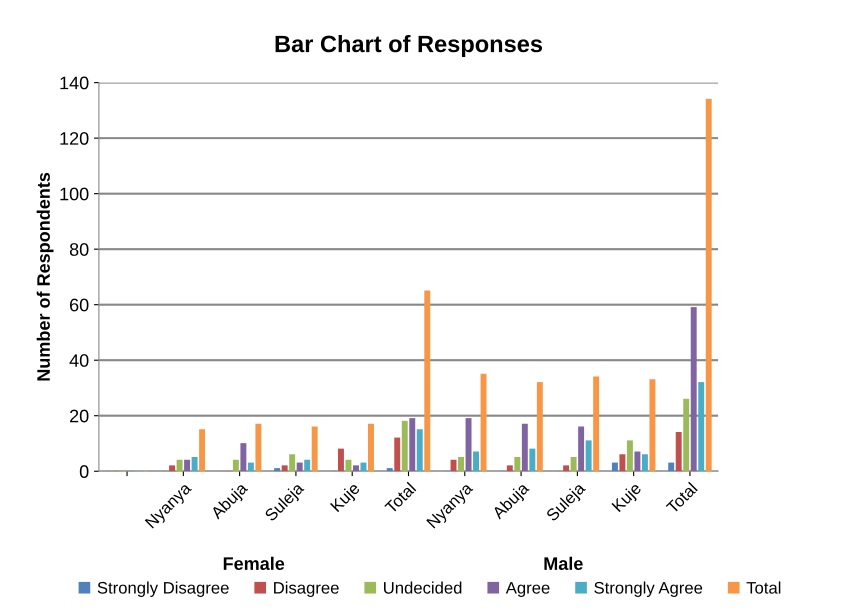 Image resolution: width=860 pixels, height=612 pixels. Describe the element at coordinates (563, 563) in the screenshot. I see `text: Male` at that location.